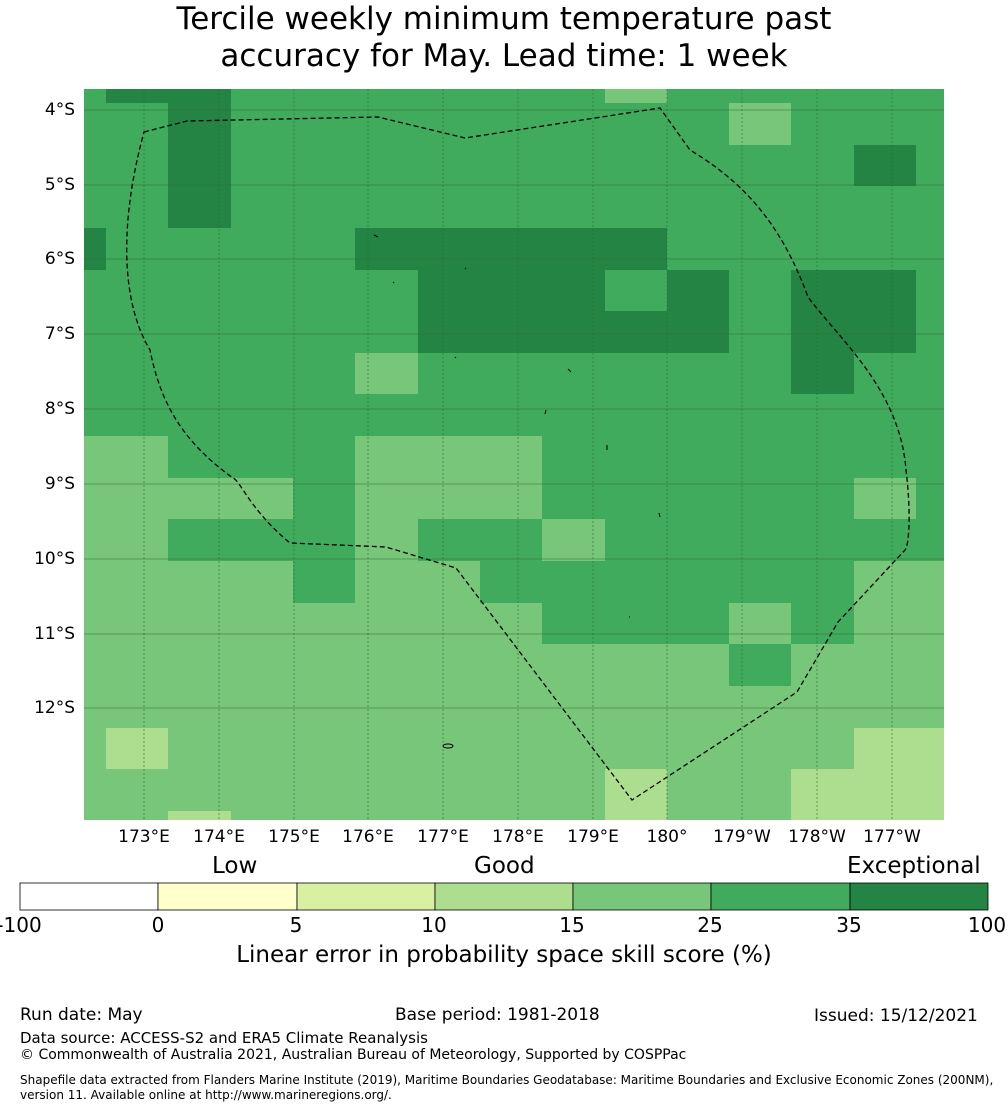  What do you see at coordinates (518, 837) in the screenshot?
I see `lon-label: 178°E` at bounding box center [518, 837].